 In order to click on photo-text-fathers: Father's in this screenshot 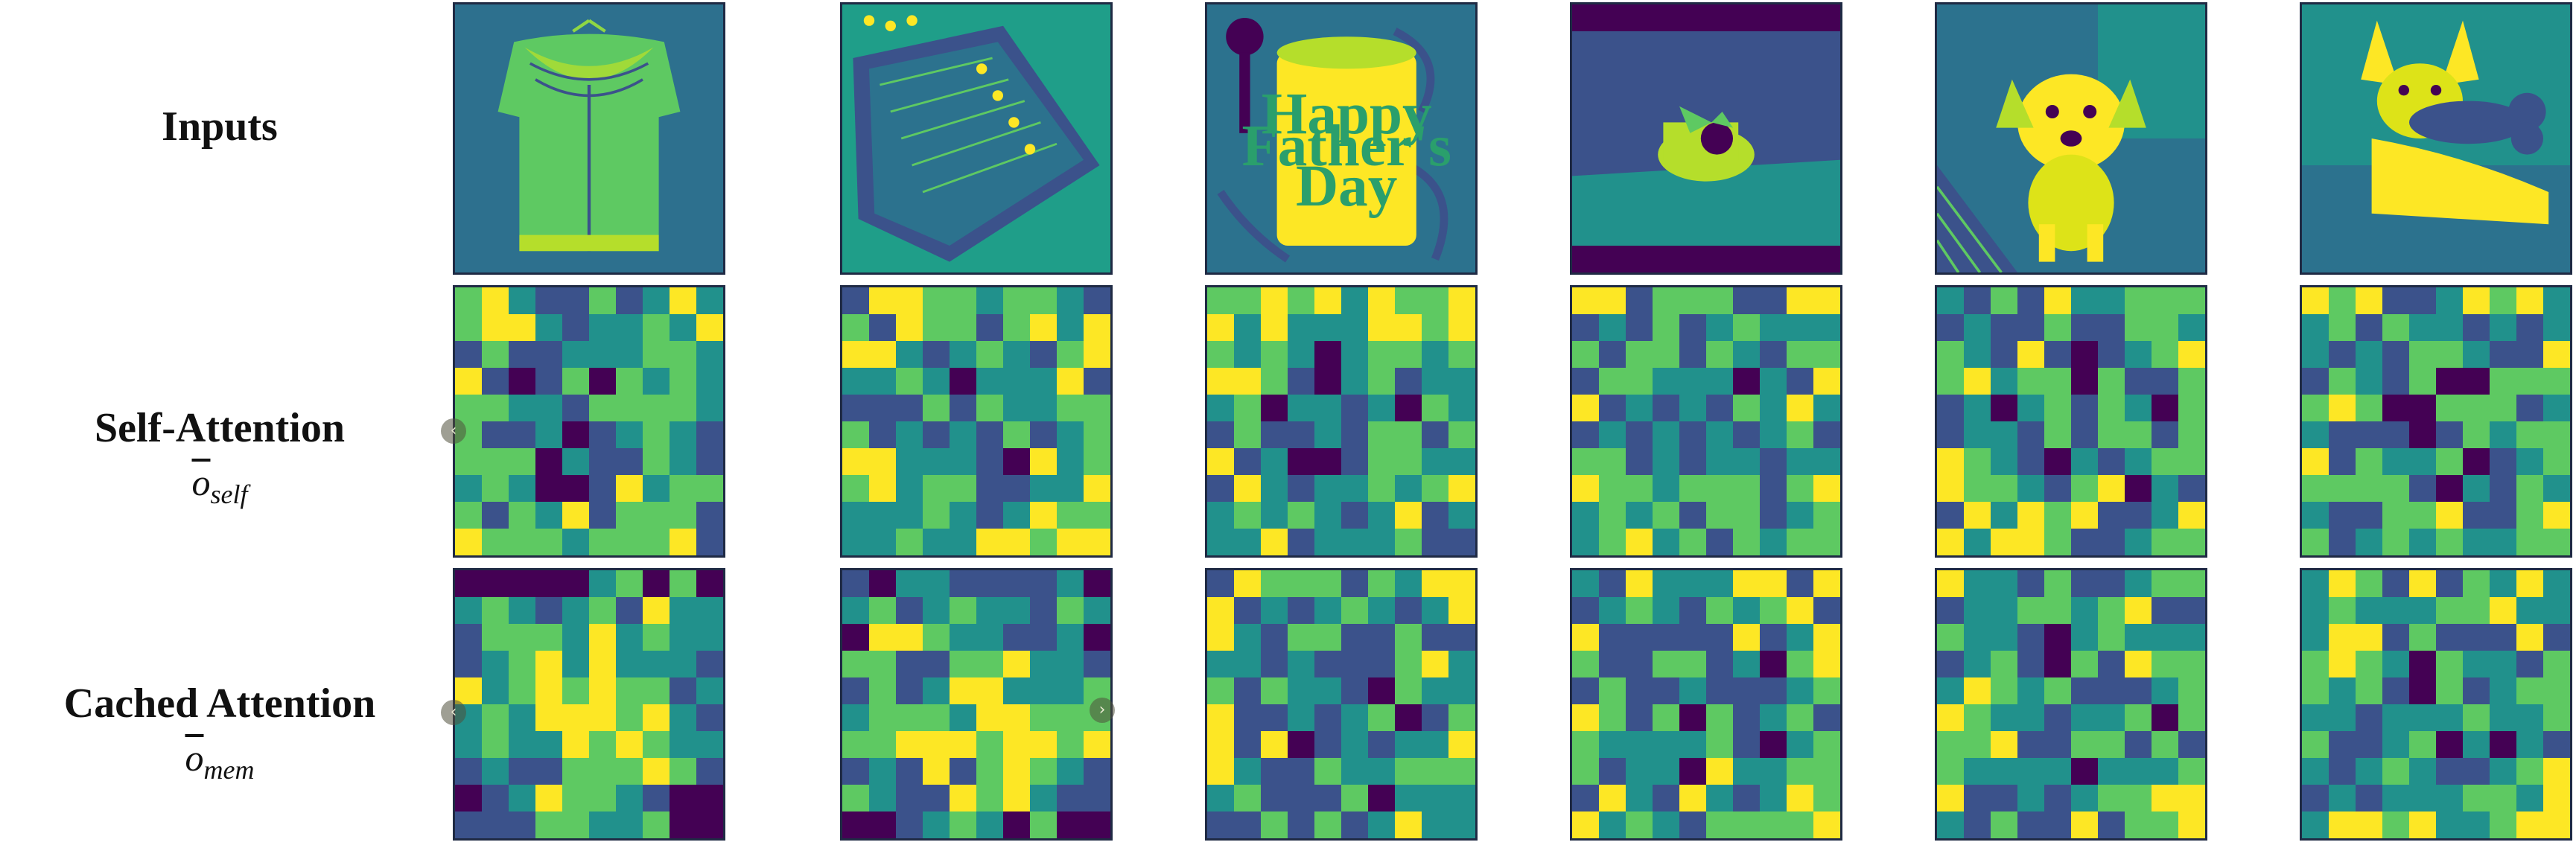, I will do `click(1346, 146)`.